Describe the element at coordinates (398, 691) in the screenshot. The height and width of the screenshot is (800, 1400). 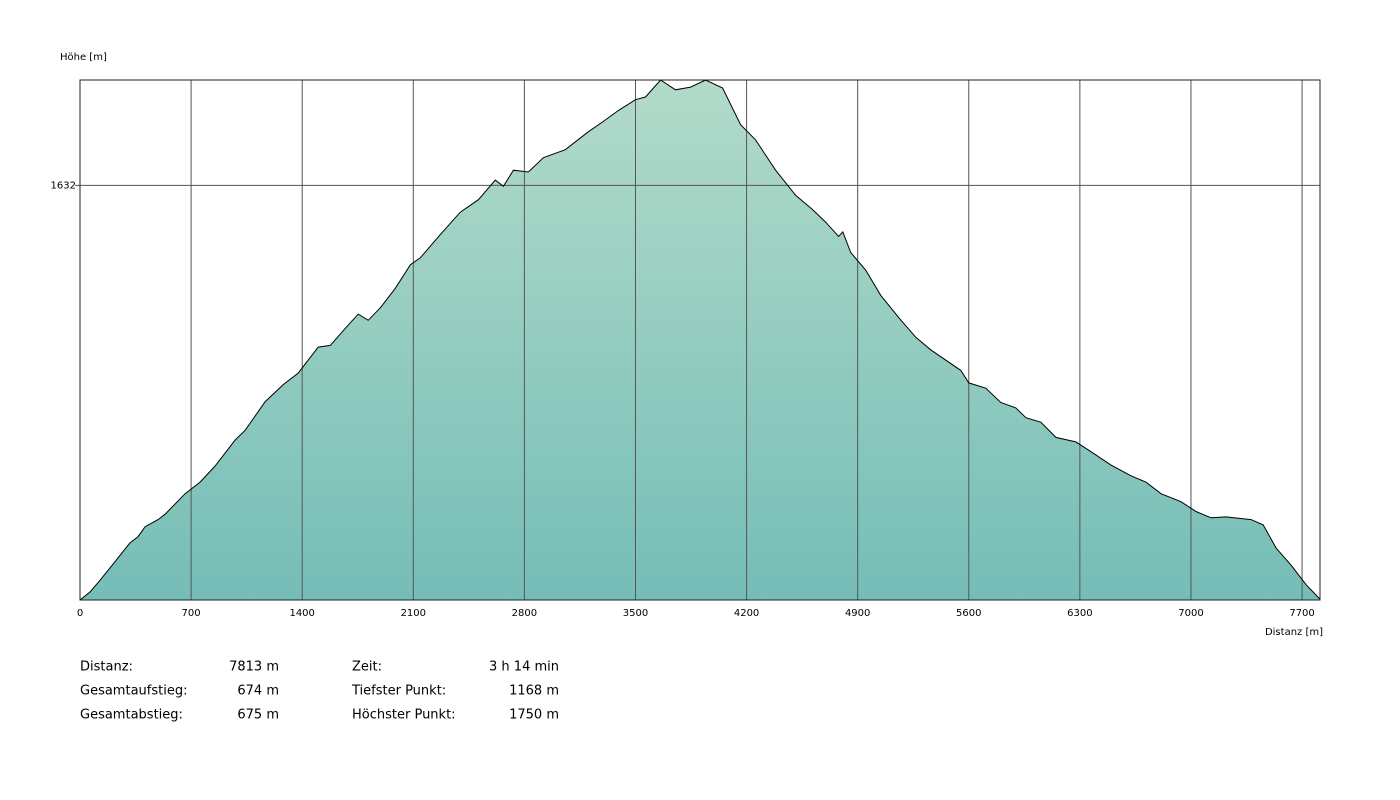
I see `stat-label: Tiefster Punkt:` at that location.